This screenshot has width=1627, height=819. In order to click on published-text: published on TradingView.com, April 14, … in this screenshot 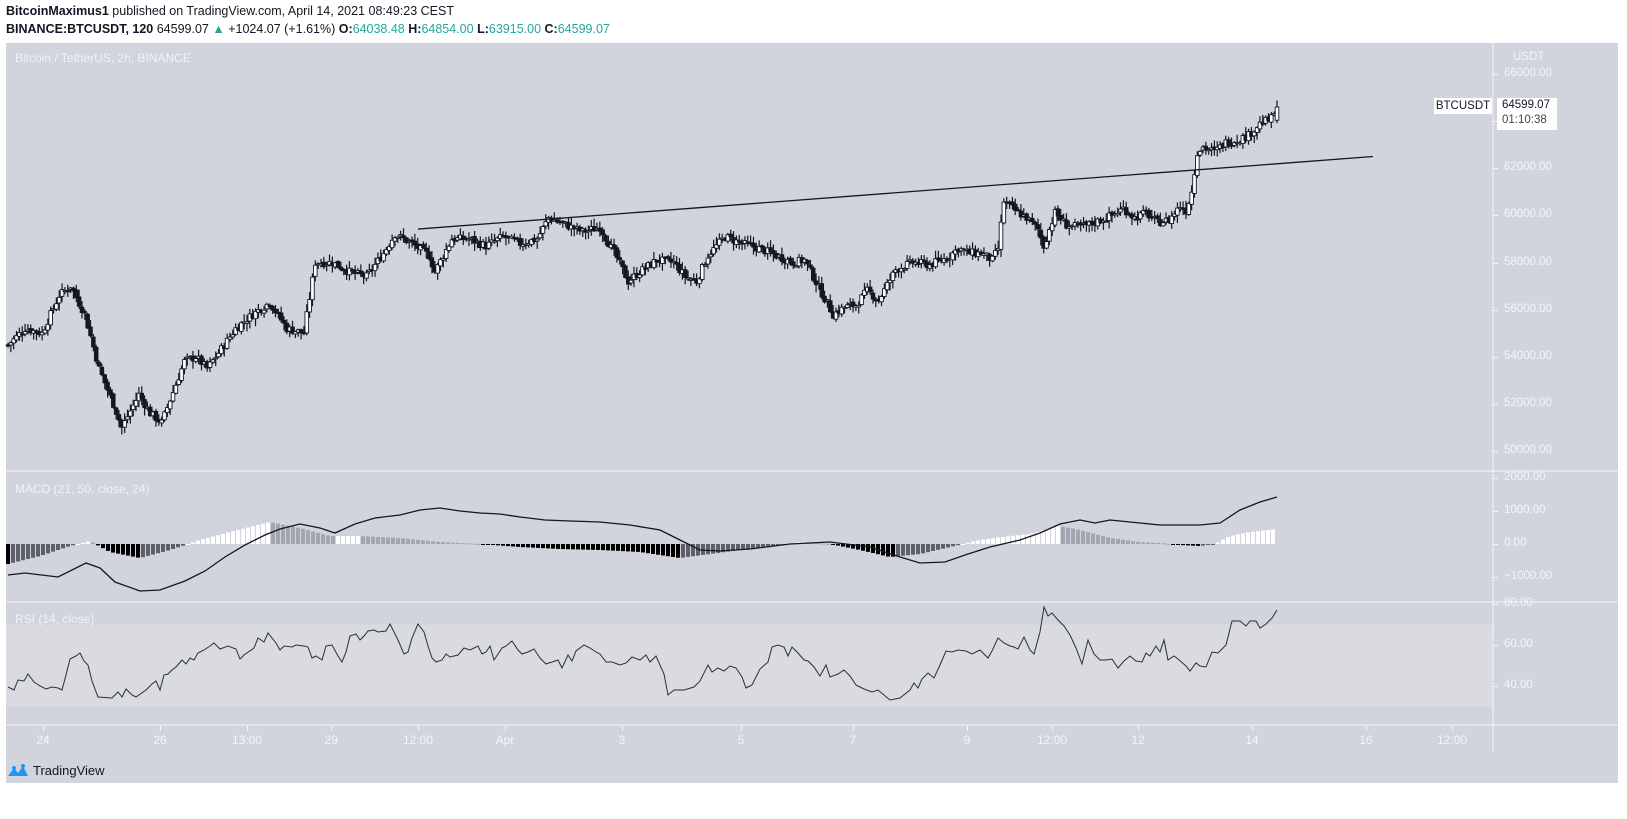, I will do `click(283, 11)`.